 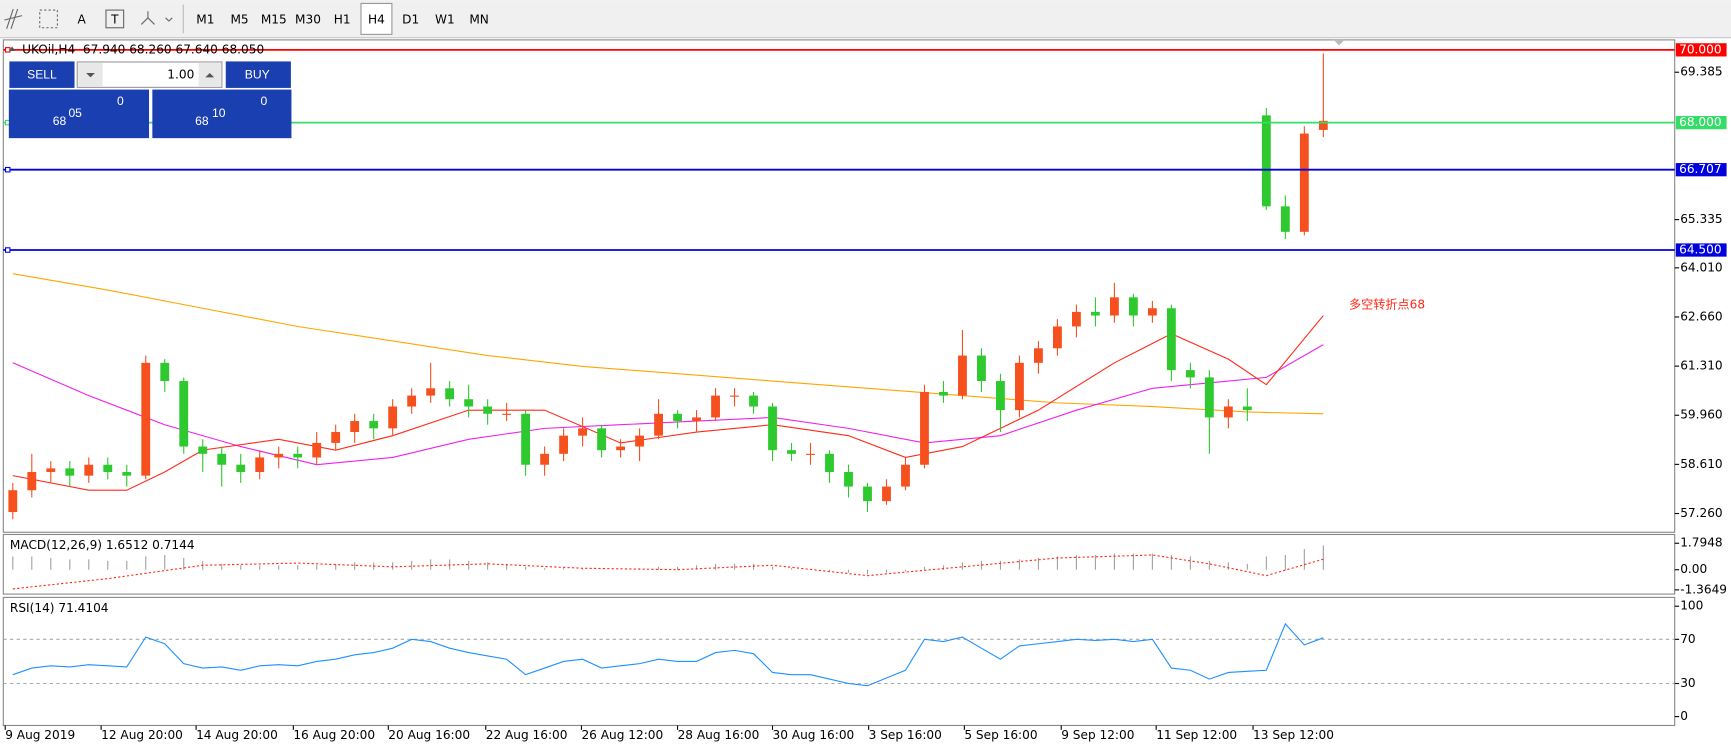 What do you see at coordinates (1693, 569) in the screenshot?
I see `y-tick-label: 0.00` at bounding box center [1693, 569].